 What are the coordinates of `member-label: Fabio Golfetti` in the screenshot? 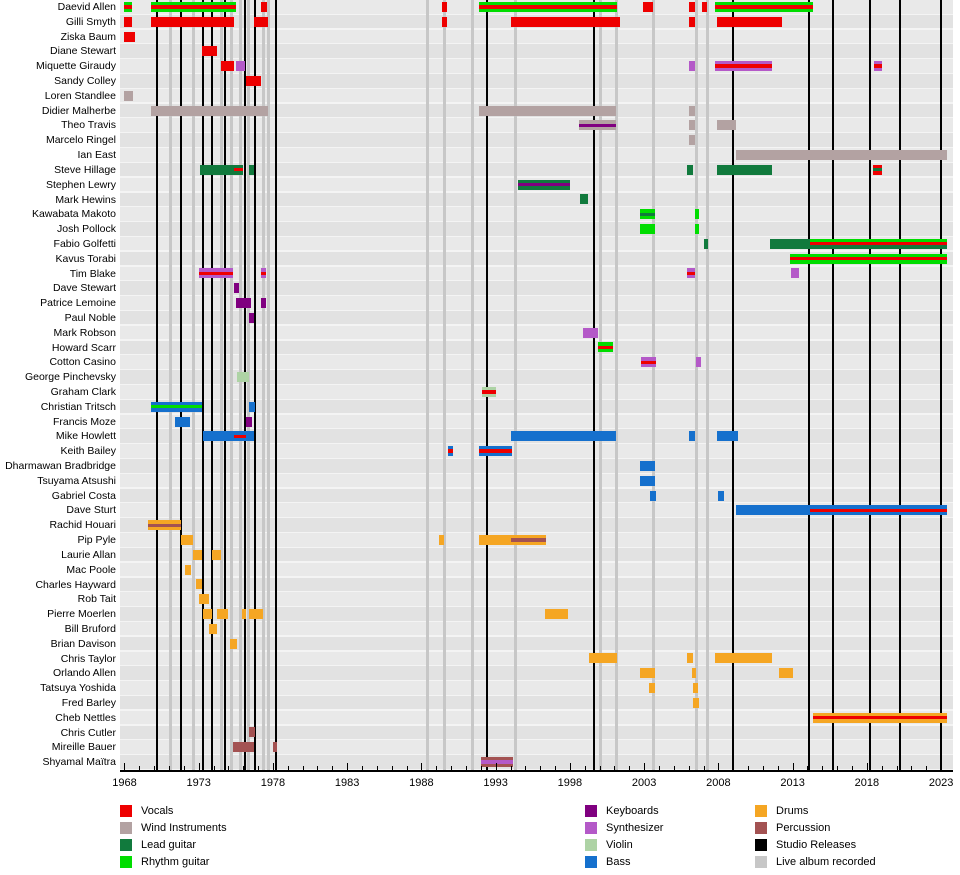 It's located at (84, 243).